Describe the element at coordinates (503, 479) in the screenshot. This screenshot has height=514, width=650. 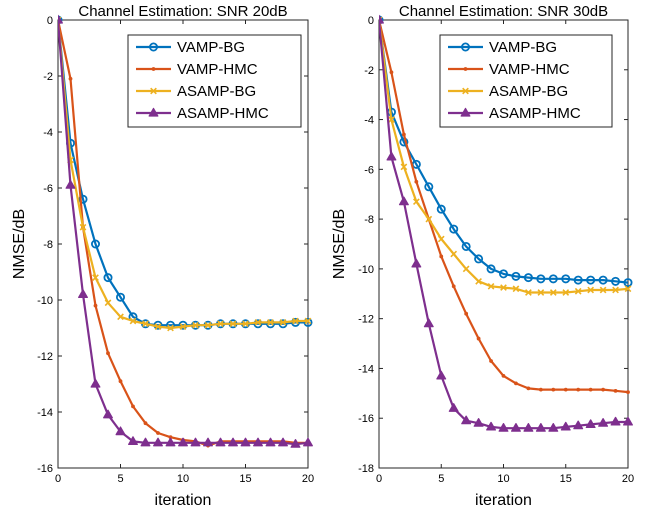
I see `x-tick-label: 10` at that location.